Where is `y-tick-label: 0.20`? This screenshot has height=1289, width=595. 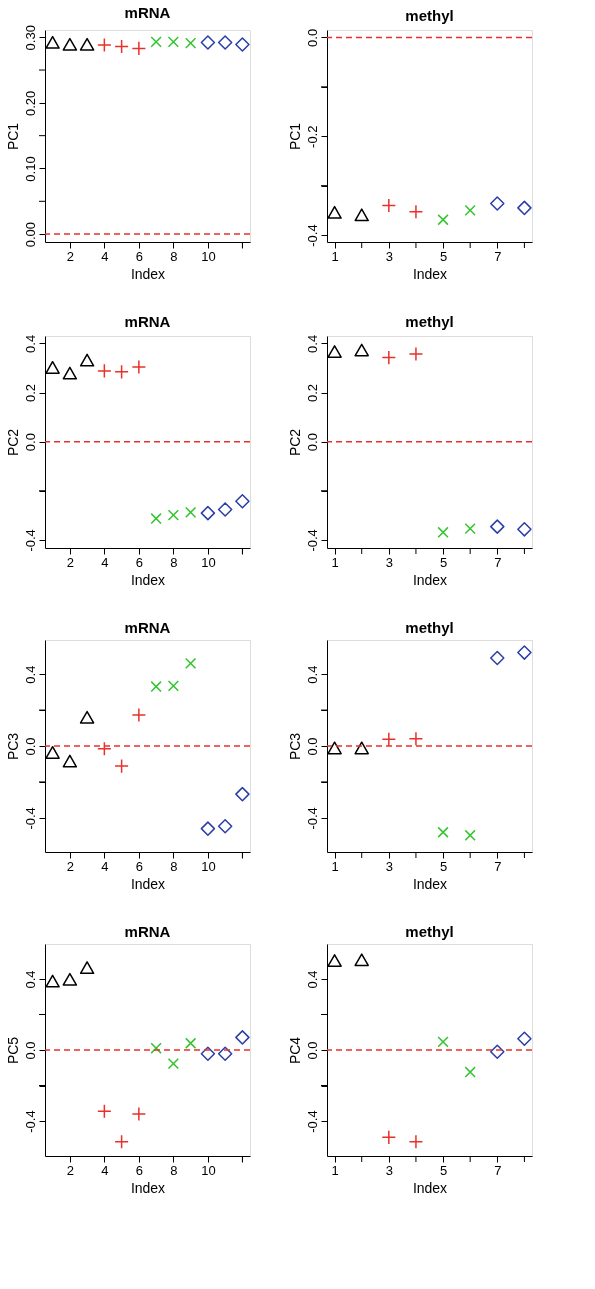
y-tick-label: 0.20 is located at coordinates (30, 103).